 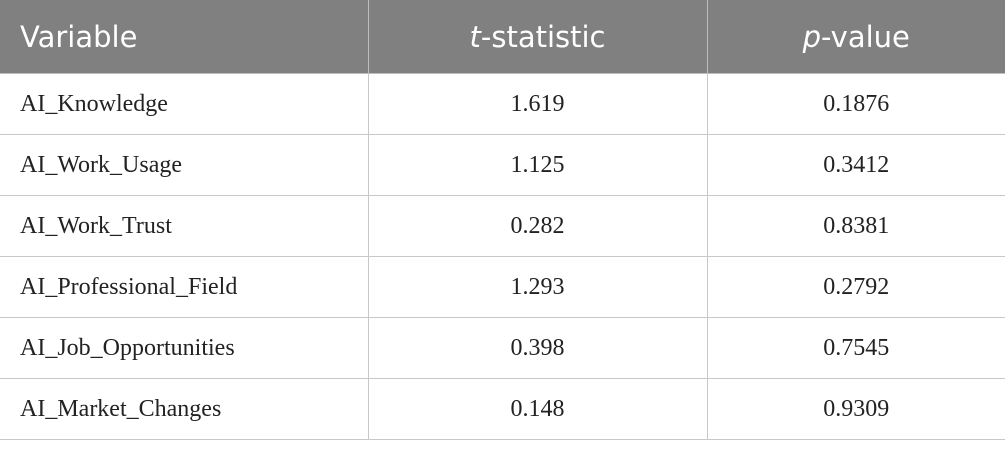 I want to click on table-row: AI_Knowledge 1.619 0.1876, so click(x=502, y=104).